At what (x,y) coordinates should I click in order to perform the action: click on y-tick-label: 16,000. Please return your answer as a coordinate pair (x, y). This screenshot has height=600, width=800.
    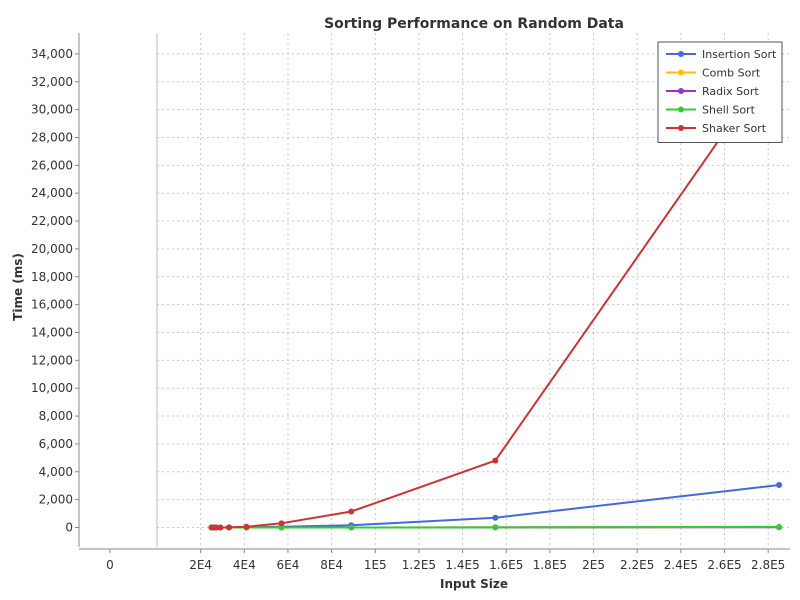
    Looking at the image, I should click on (52, 305).